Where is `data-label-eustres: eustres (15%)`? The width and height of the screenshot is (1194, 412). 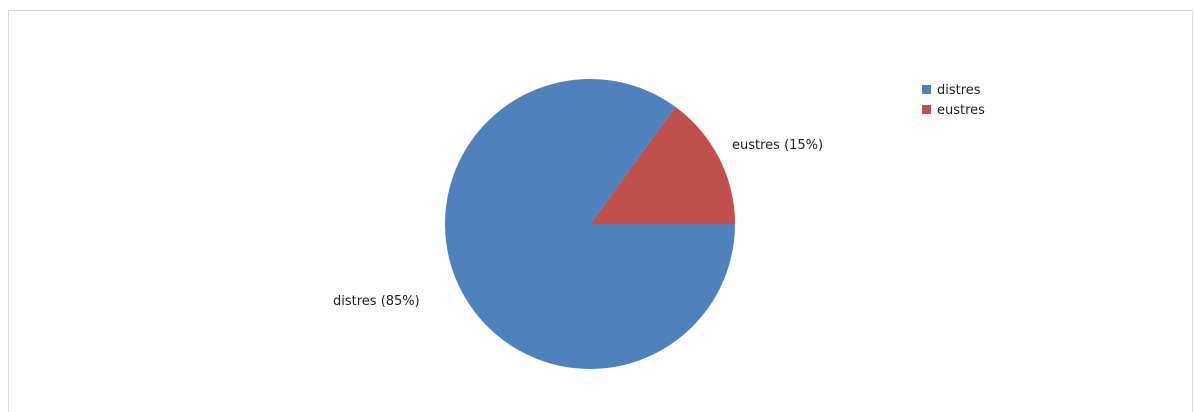 data-label-eustres: eustres (15%) is located at coordinates (777, 145).